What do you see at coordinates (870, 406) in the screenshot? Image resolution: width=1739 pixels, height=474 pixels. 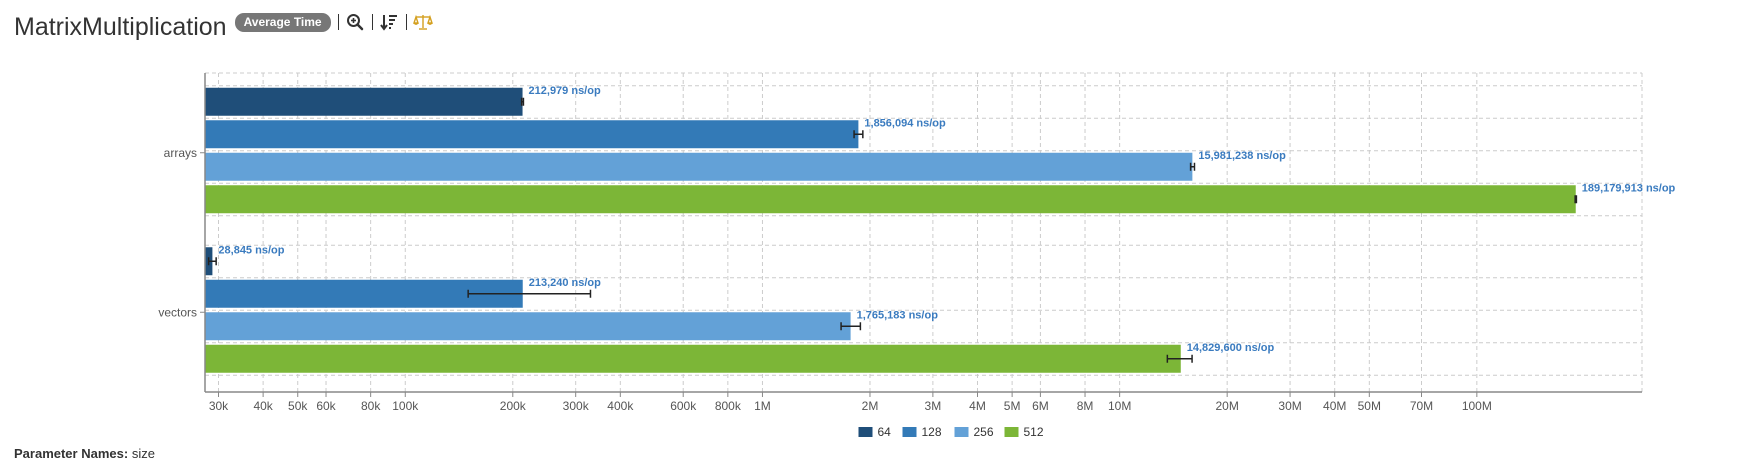 I see `x-tick-label: 2M` at bounding box center [870, 406].